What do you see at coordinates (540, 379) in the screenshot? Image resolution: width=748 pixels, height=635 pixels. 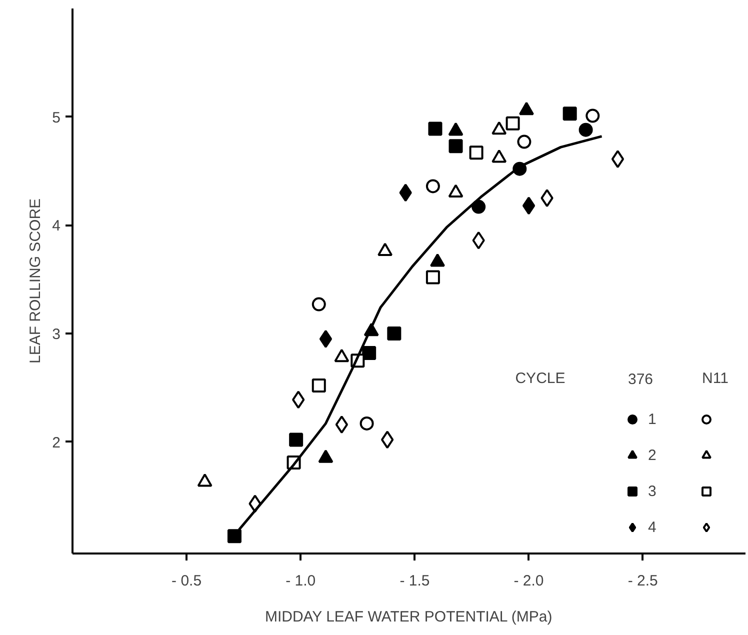 I see `legend-title: CYCLE` at bounding box center [540, 379].